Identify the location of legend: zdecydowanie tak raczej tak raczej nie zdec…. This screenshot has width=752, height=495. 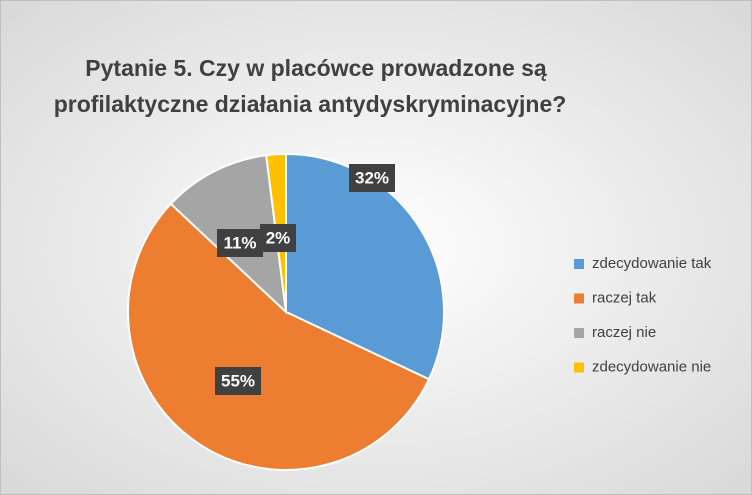
(643, 315).